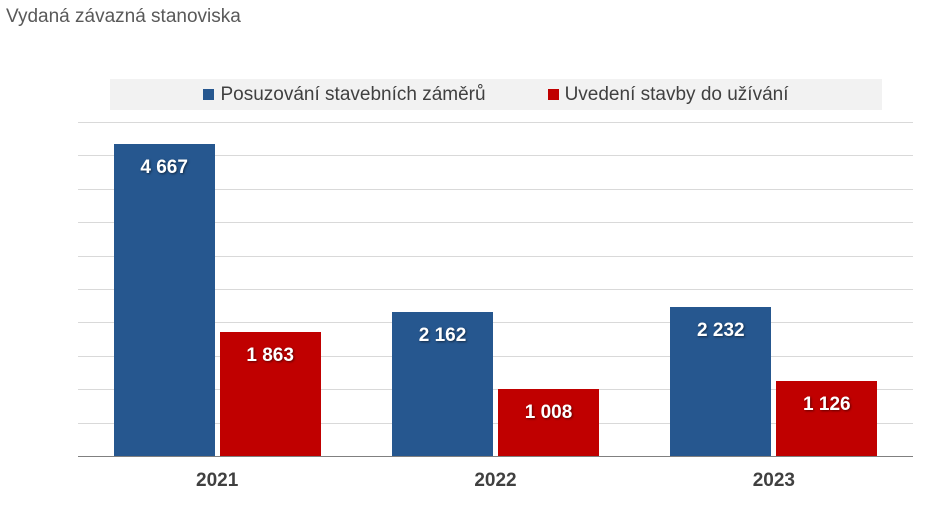 This screenshot has width=928, height=508. What do you see at coordinates (721, 381) in the screenshot?
I see `bar-2023-series-0: 2 232` at bounding box center [721, 381].